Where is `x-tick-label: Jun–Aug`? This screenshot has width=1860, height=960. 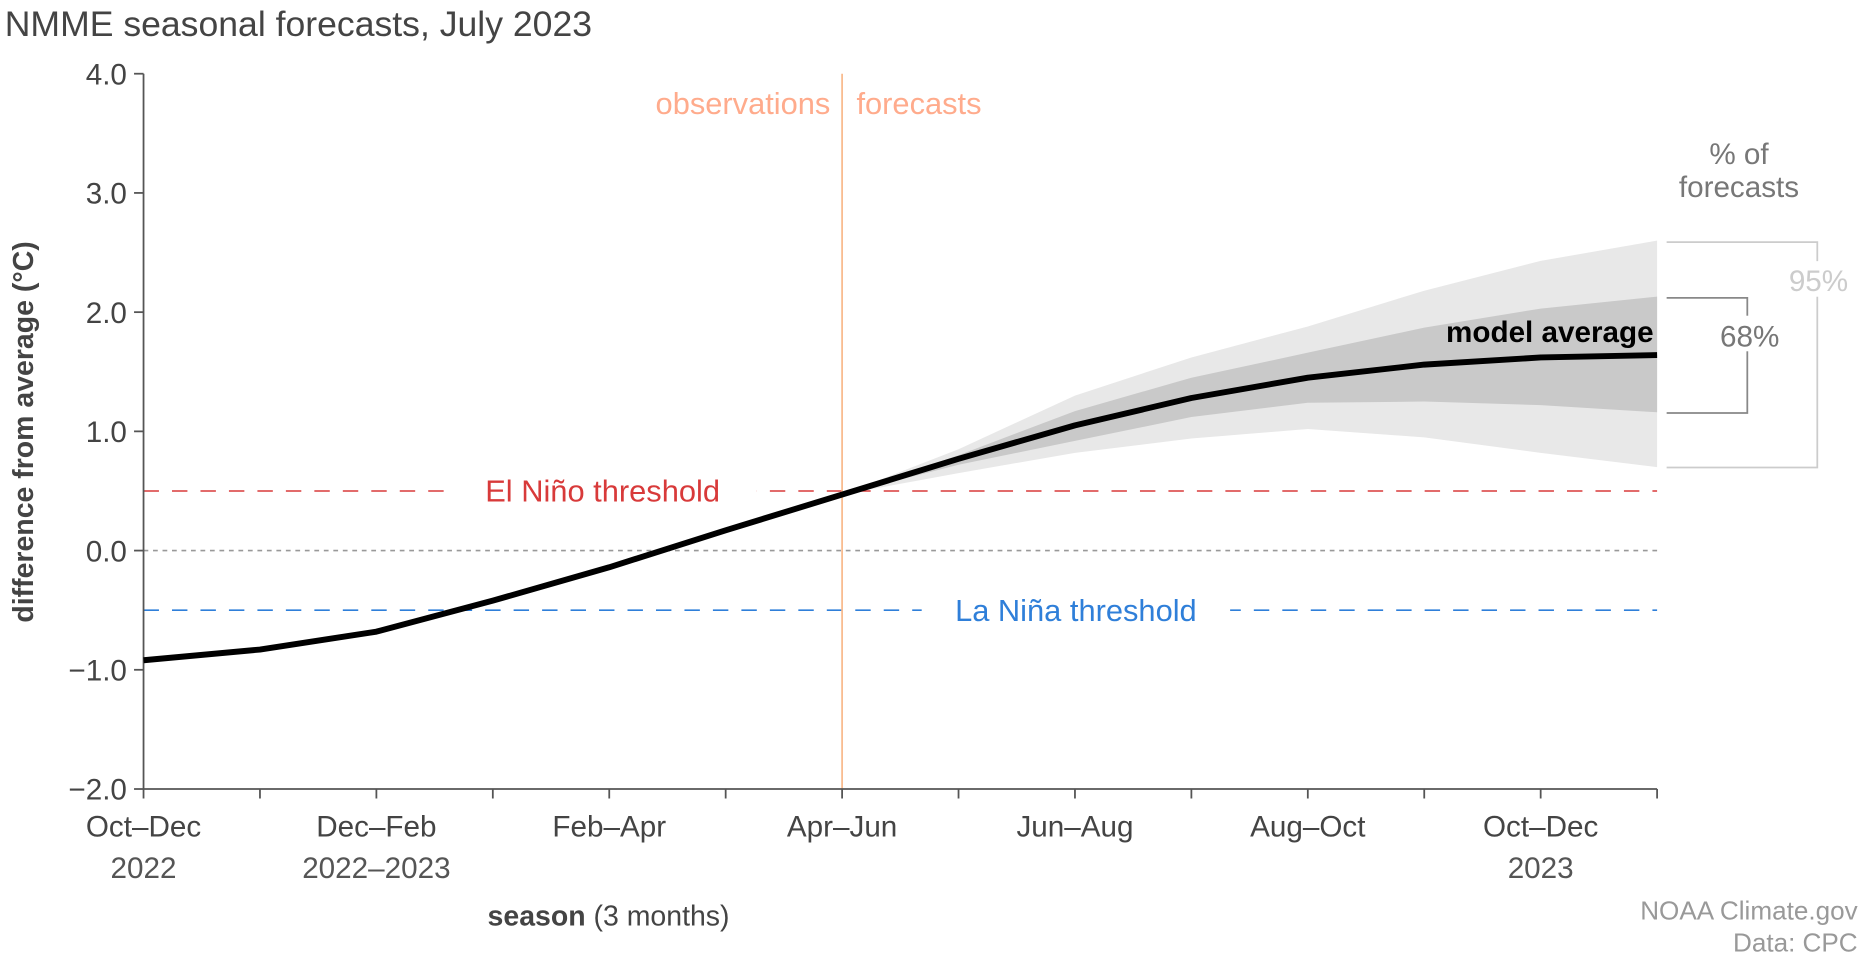 x-tick-label: Jun–Aug is located at coordinates (1074, 826).